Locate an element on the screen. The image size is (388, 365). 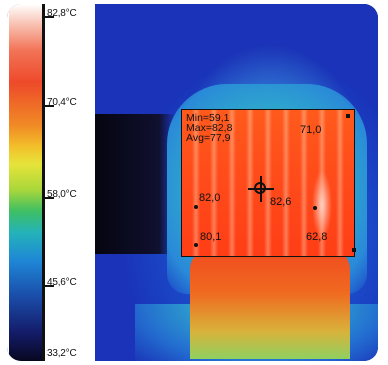
crosshair-icon is located at coordinates (261, 189).